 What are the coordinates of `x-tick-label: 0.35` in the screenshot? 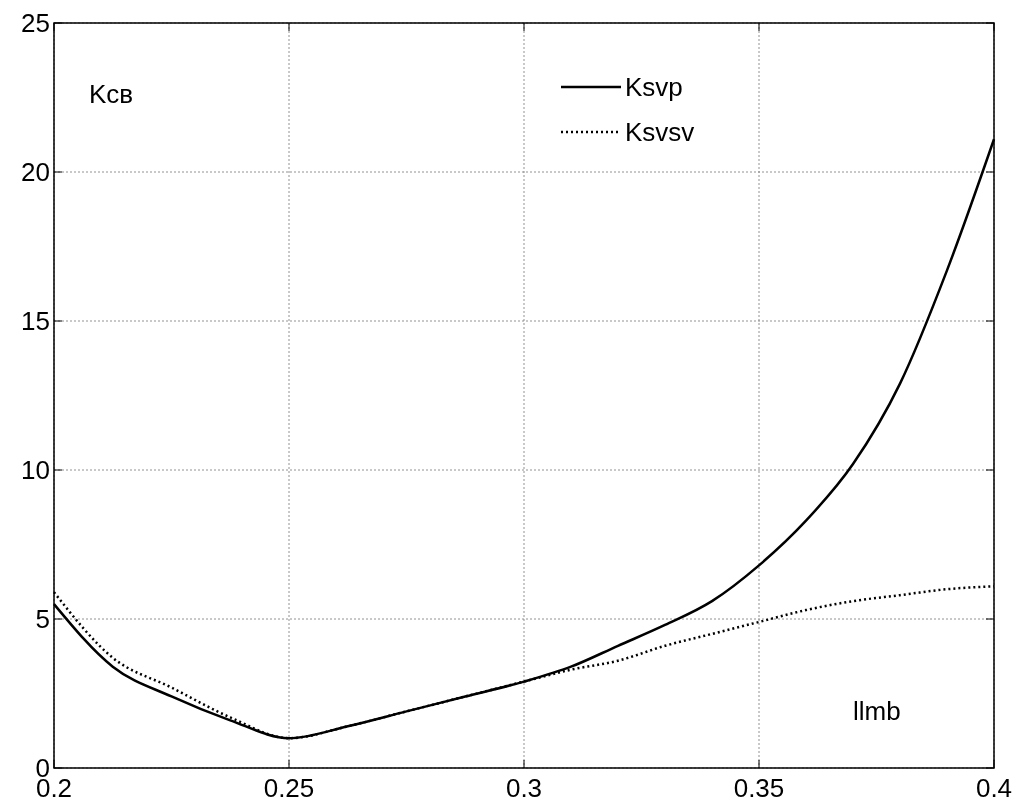 It's located at (759, 788).